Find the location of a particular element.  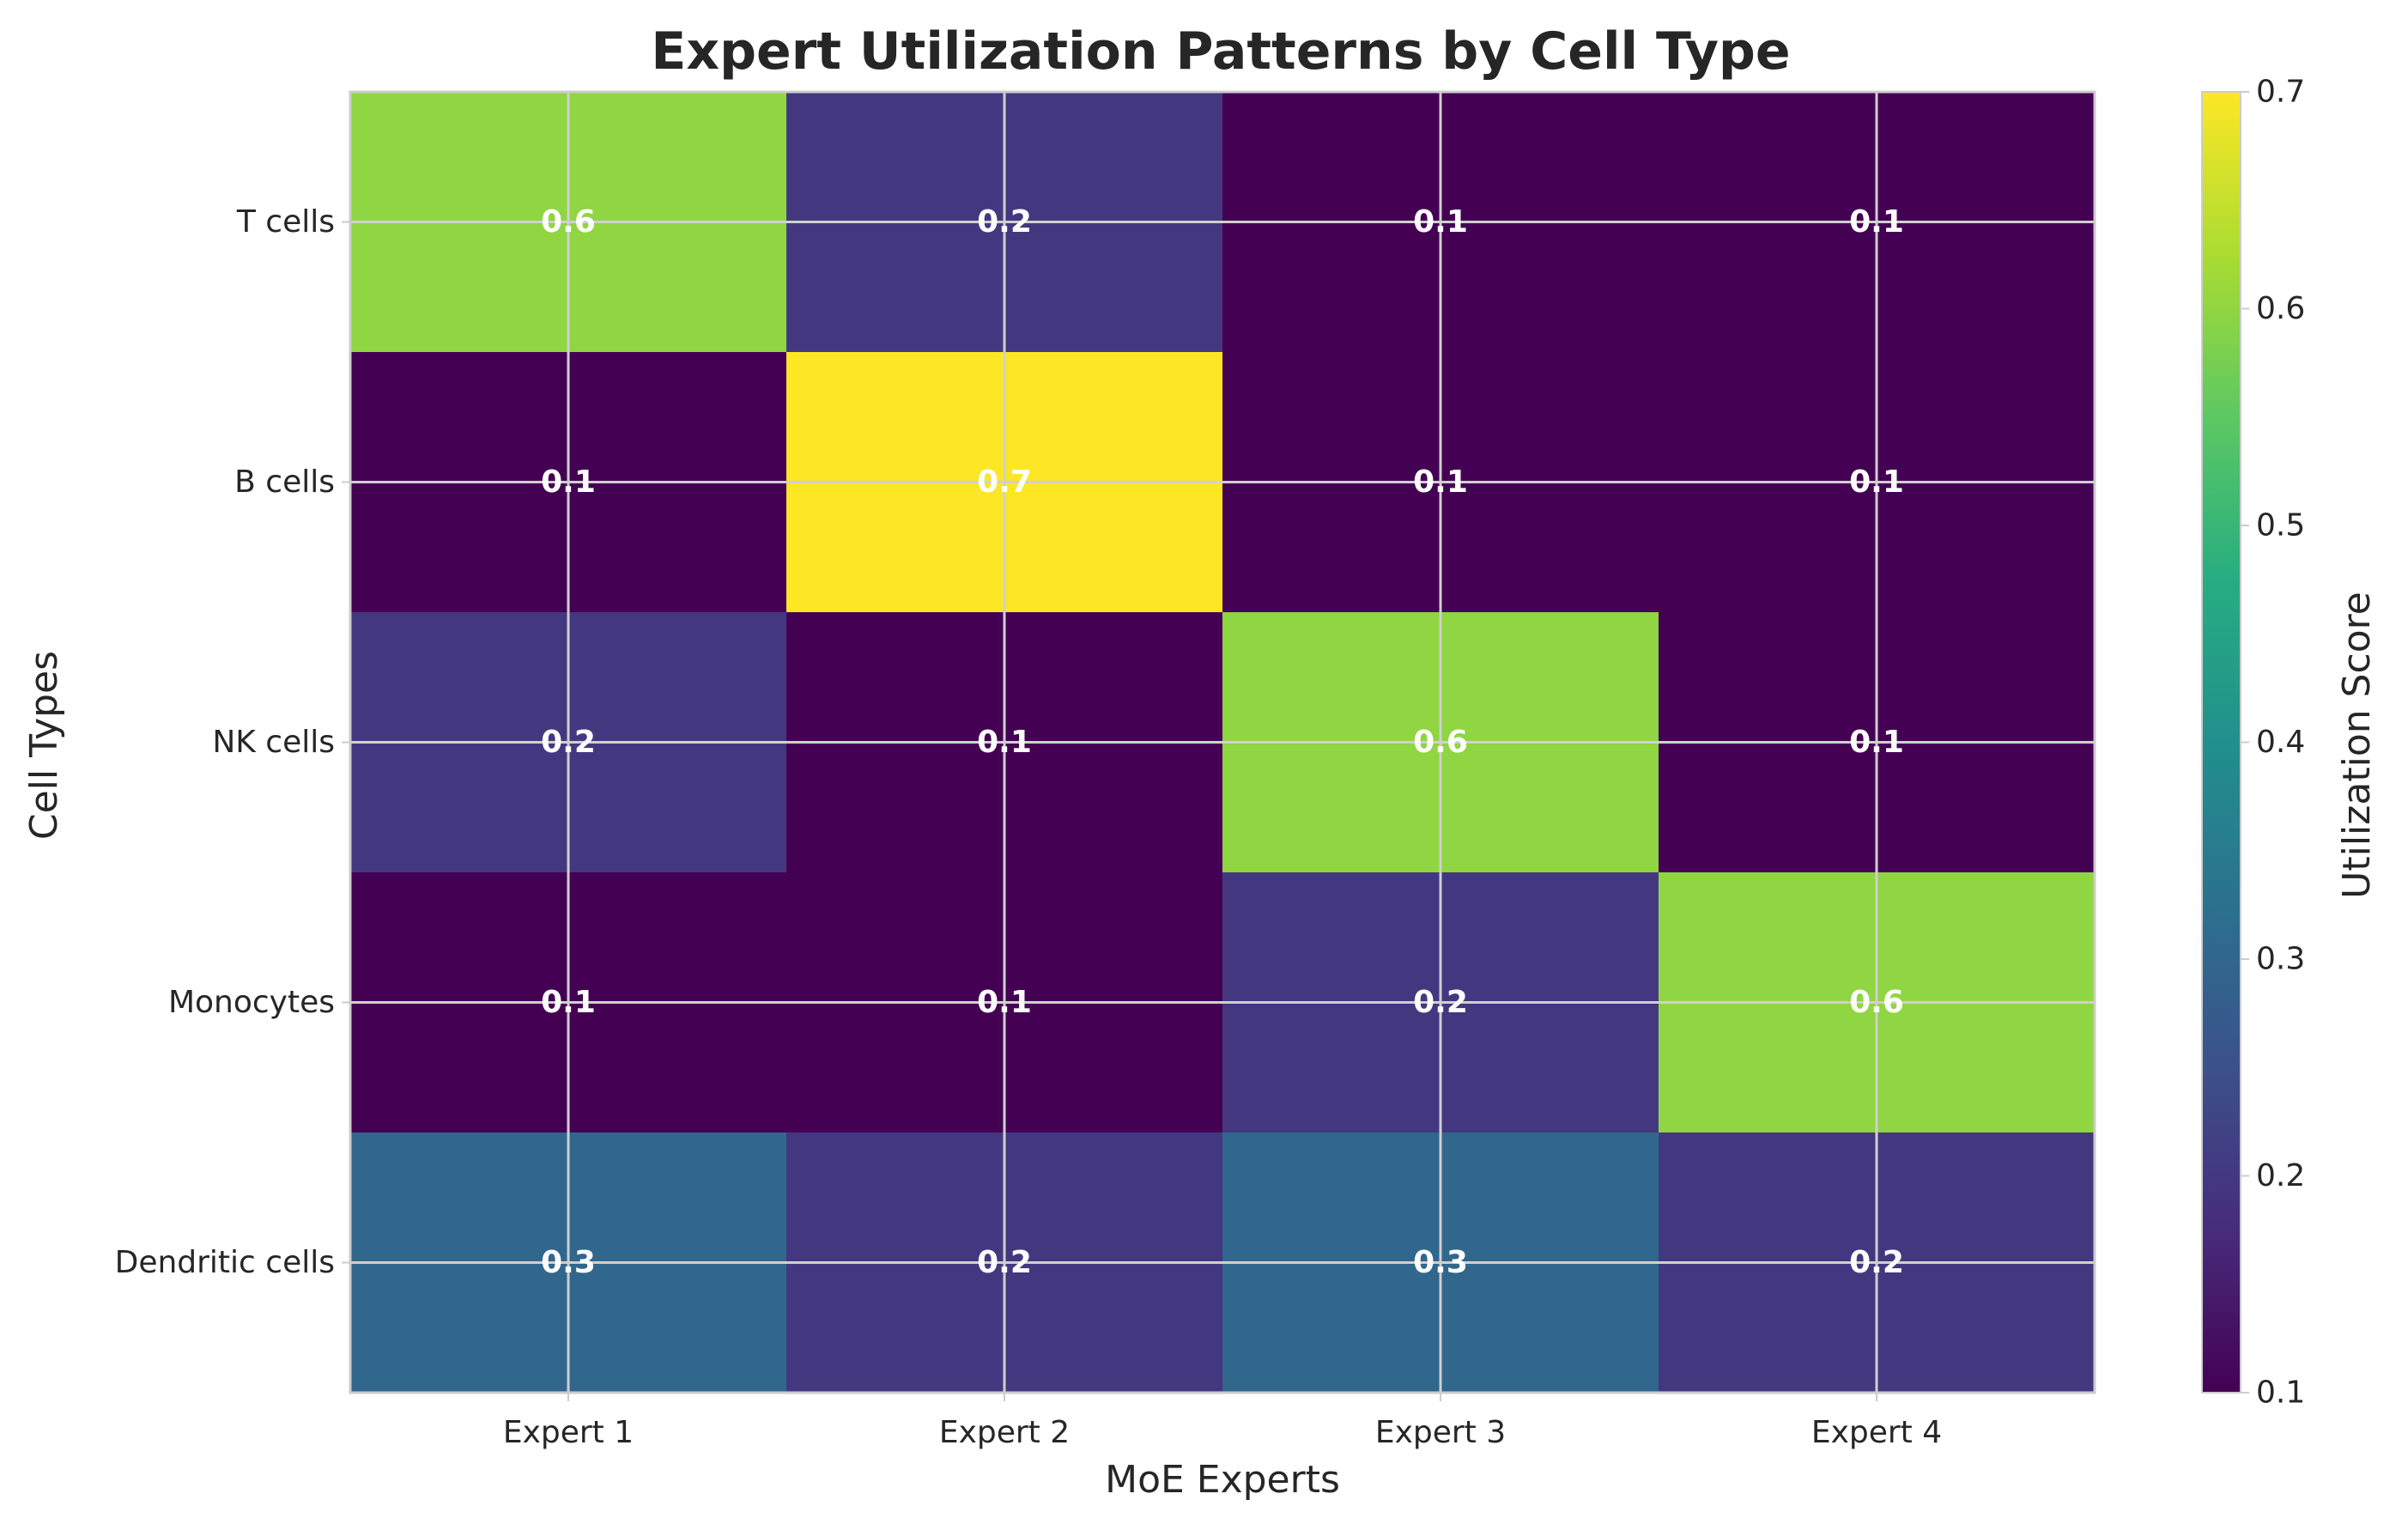

colorbar-ticks: 0.1 0.2 0.3 0.4 0.5 0.6 0.7 is located at coordinates (2273, 743).